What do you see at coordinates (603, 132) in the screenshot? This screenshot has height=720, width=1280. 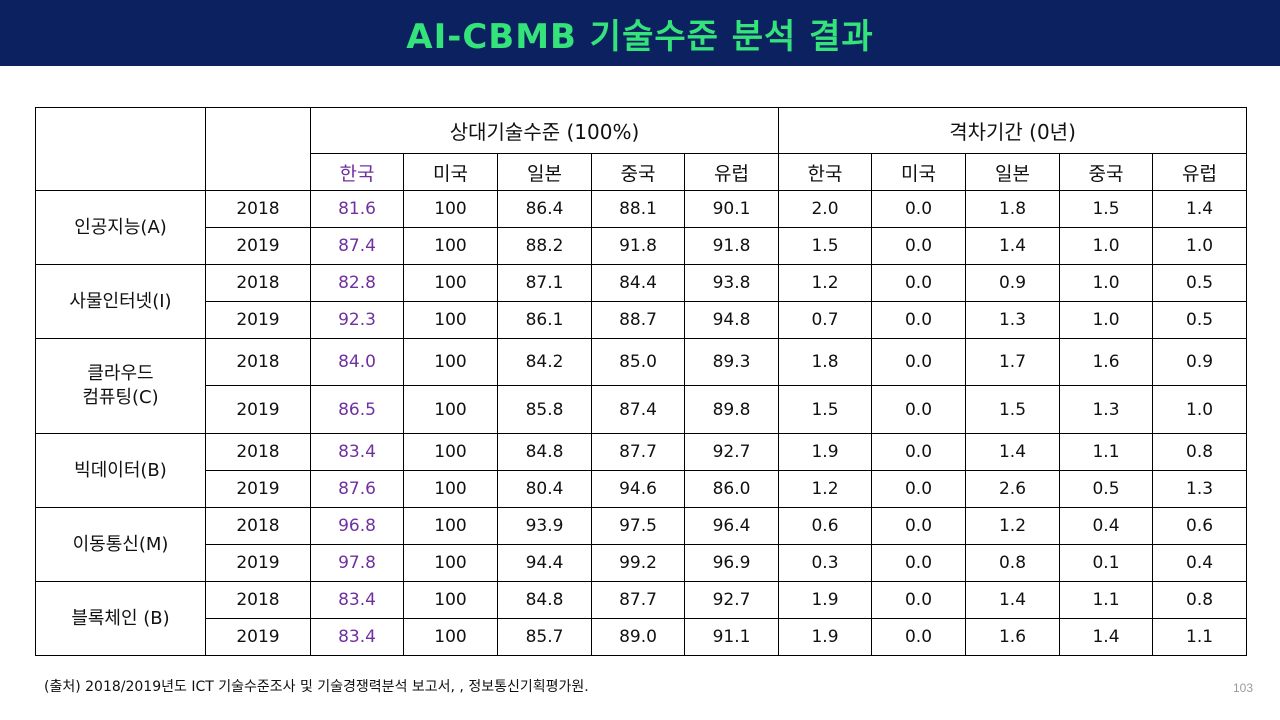 I see `relative-tech-level-unit: (100%)` at bounding box center [603, 132].